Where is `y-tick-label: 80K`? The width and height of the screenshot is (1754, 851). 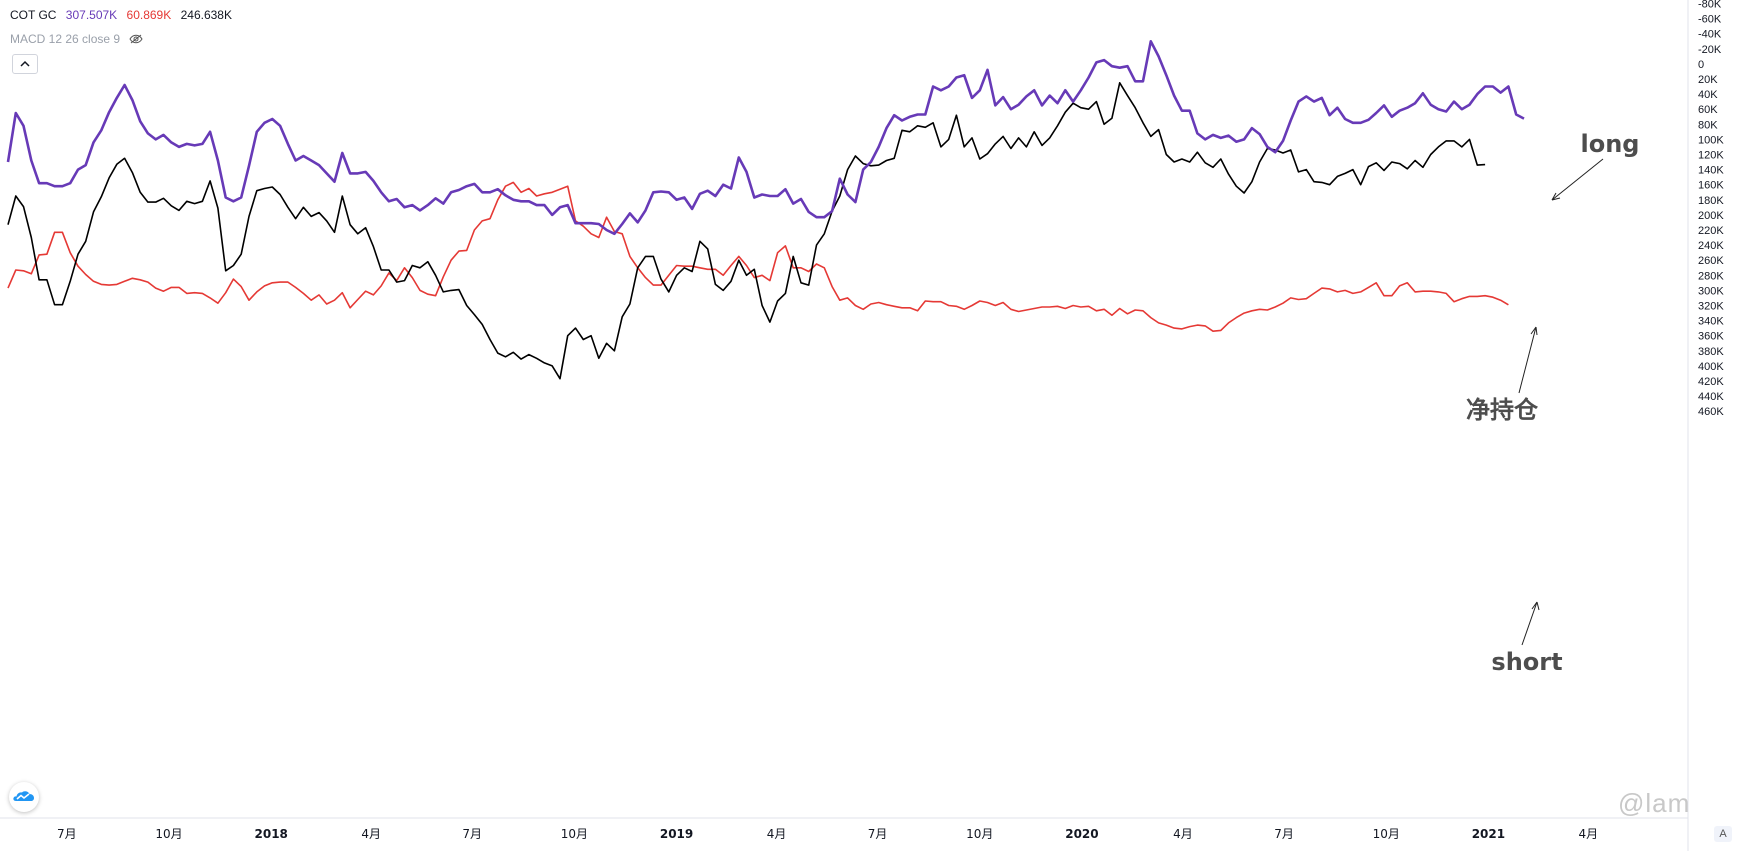
y-tick-label: 80K is located at coordinates (1708, 125).